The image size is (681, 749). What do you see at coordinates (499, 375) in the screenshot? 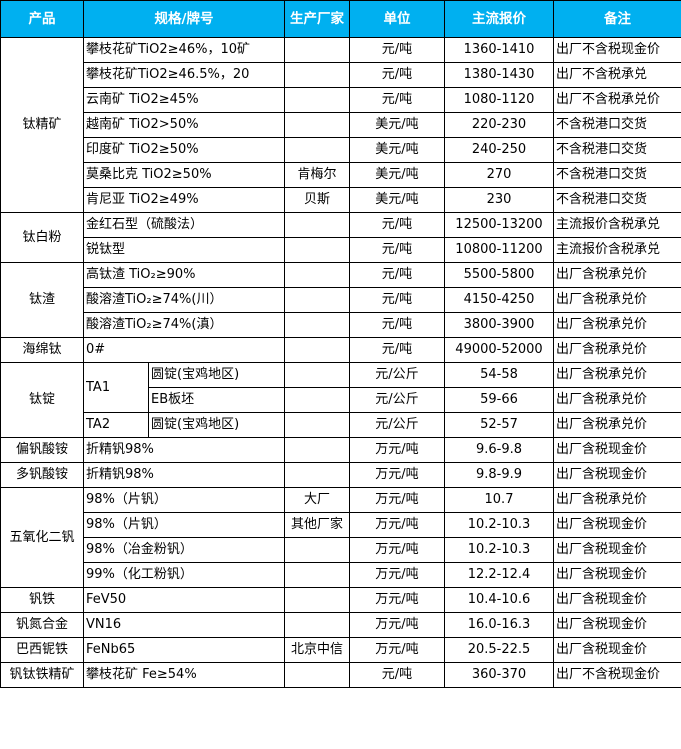
I see `price-cell: 54-58` at bounding box center [499, 375].